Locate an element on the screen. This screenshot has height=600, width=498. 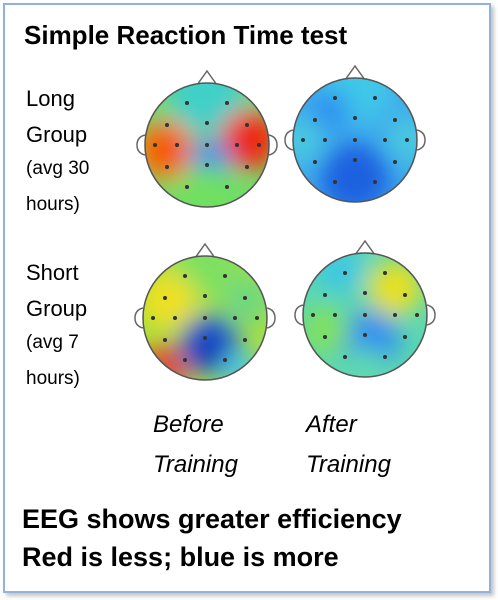
row-label: hours) is located at coordinates (53, 378).